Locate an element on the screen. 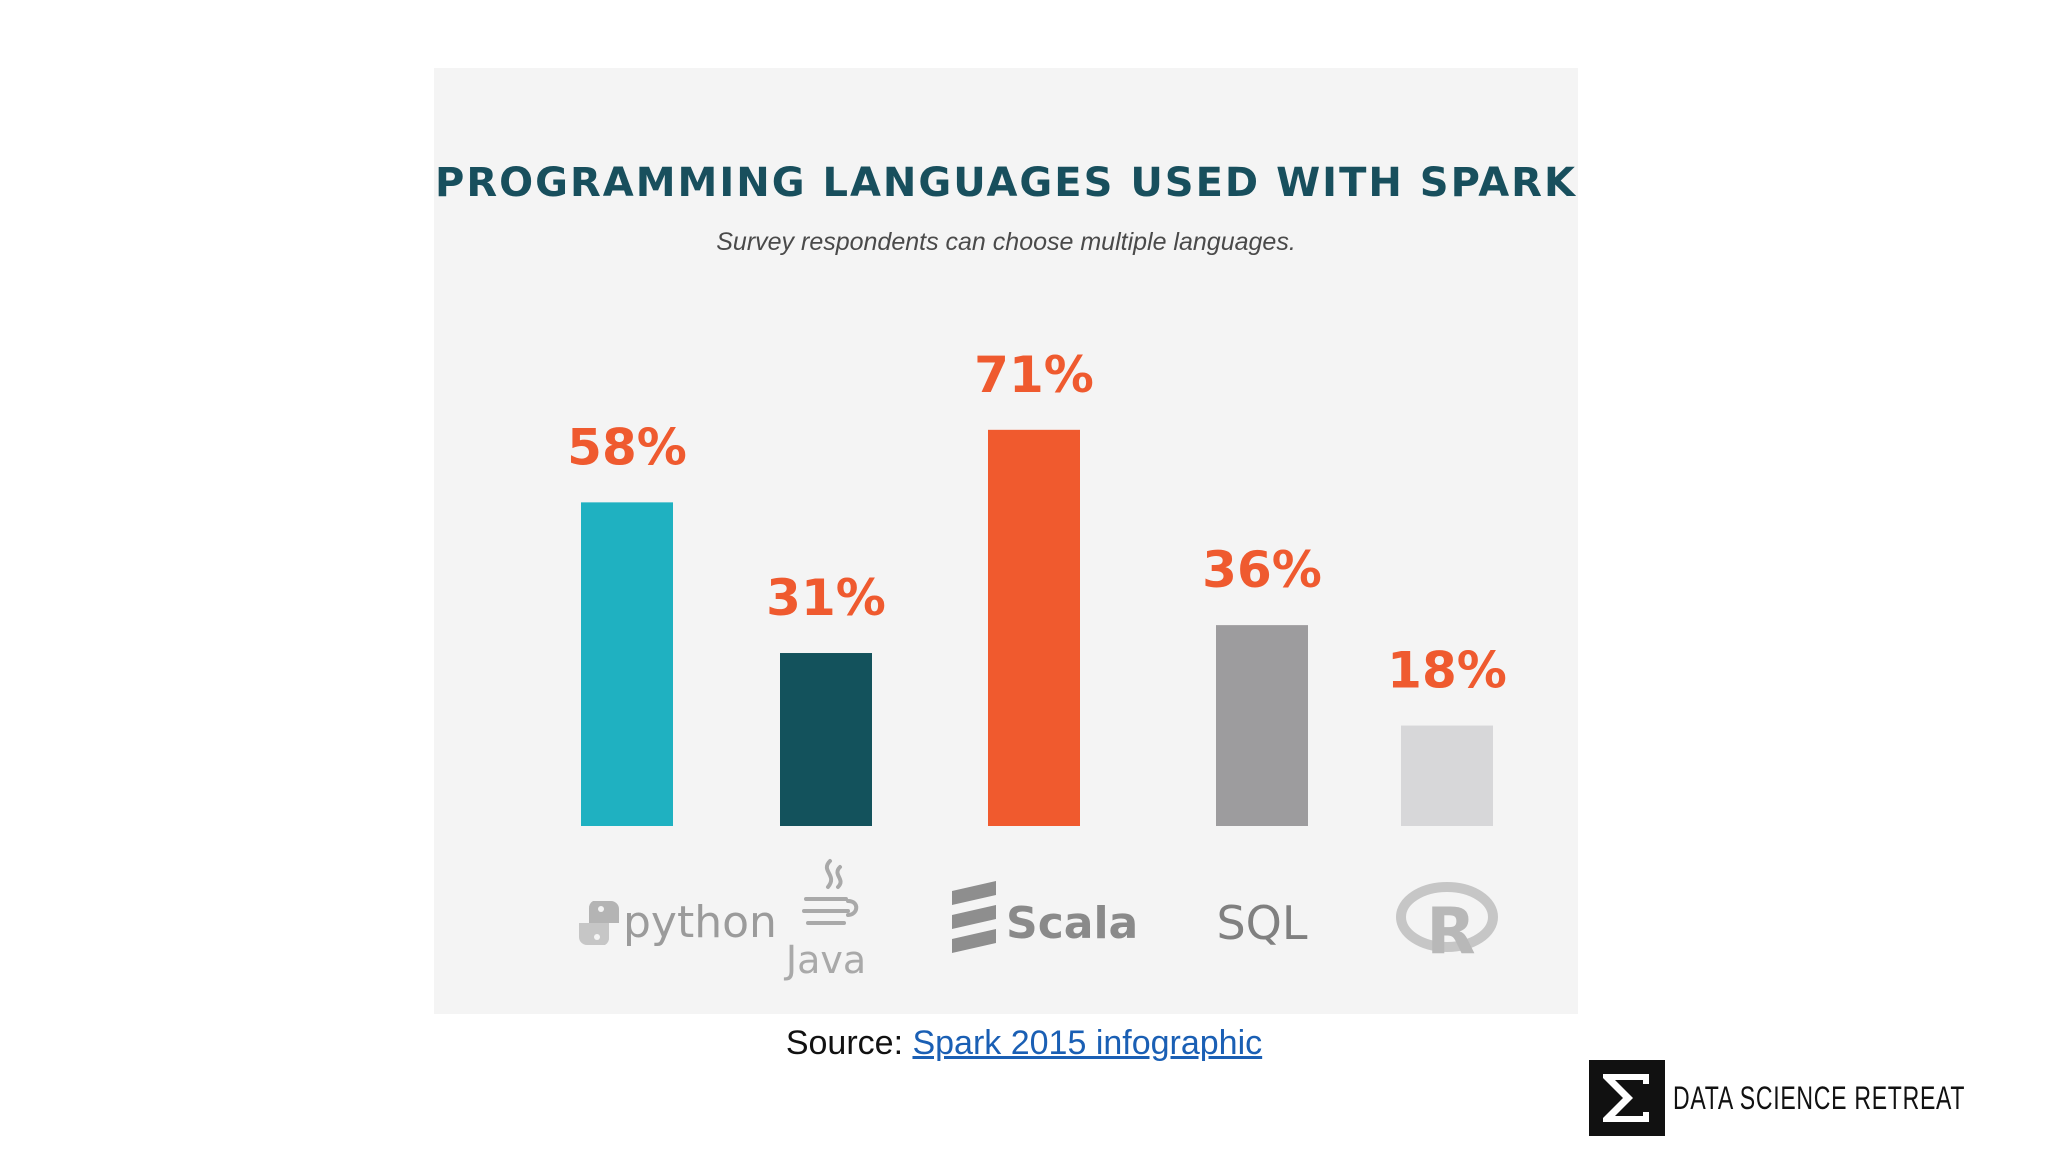  value-label-scala: 71% is located at coordinates (1034, 375).